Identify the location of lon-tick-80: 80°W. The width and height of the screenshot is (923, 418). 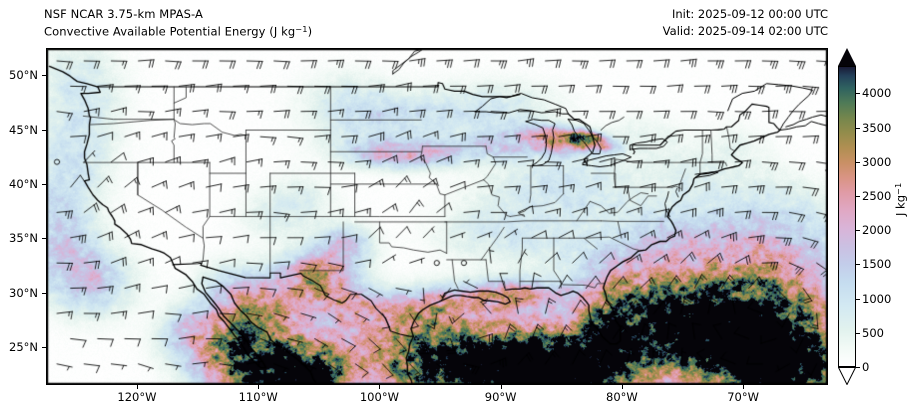
(622, 397).